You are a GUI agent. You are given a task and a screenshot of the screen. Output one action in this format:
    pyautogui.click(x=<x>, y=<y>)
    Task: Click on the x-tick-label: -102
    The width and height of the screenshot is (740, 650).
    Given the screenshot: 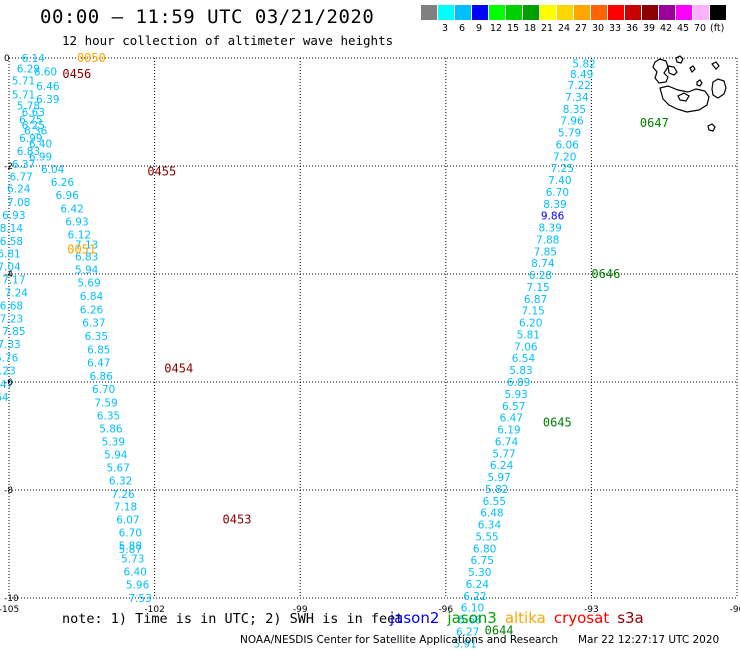 What is the action you would take?
    pyautogui.click(x=154, y=610)
    